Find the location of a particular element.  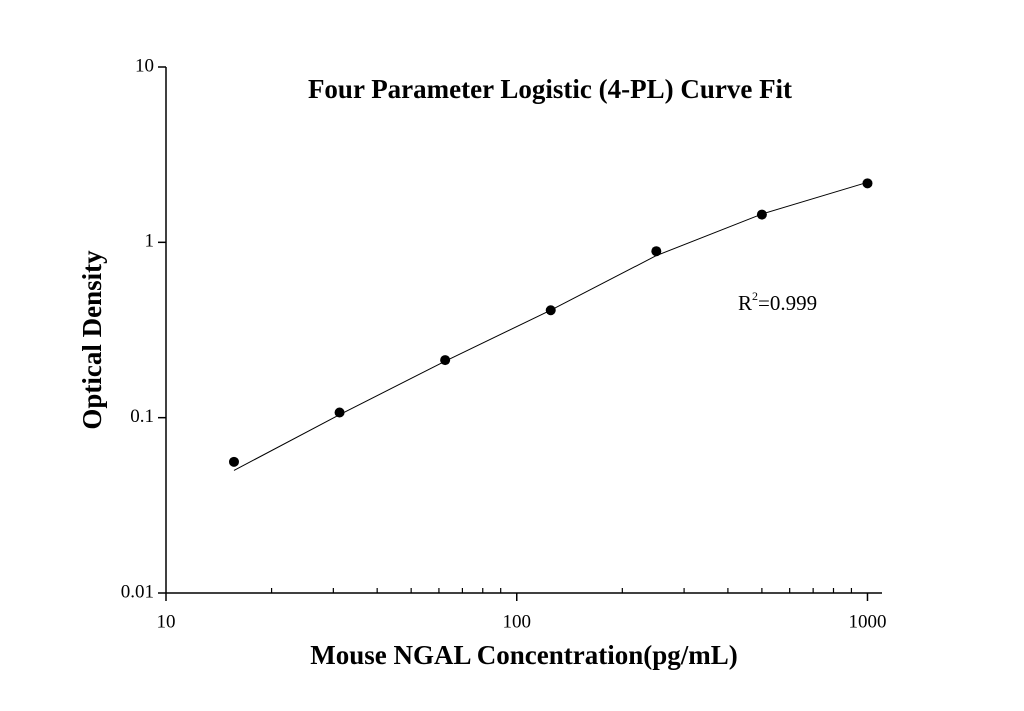

annotation-sup: 2 is located at coordinates (755, 296).